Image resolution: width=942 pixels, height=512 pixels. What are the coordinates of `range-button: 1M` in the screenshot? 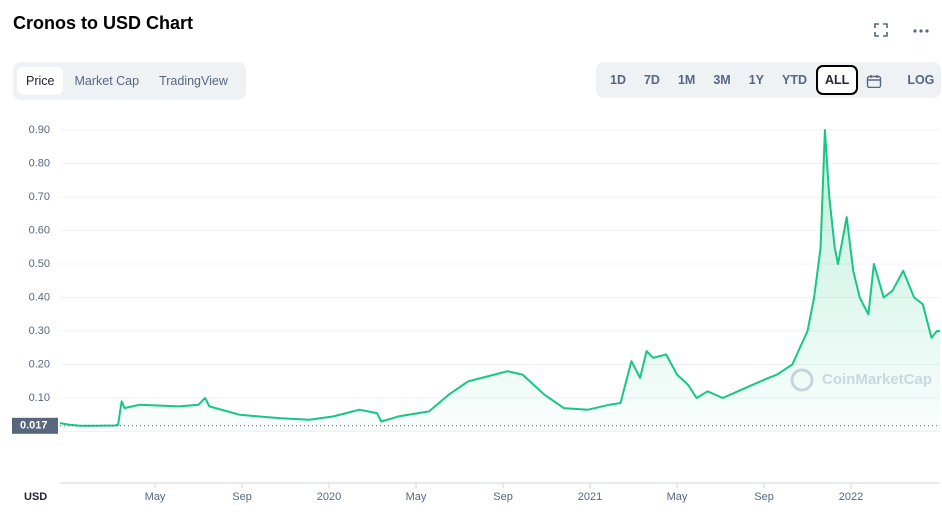 It's located at (686, 80).